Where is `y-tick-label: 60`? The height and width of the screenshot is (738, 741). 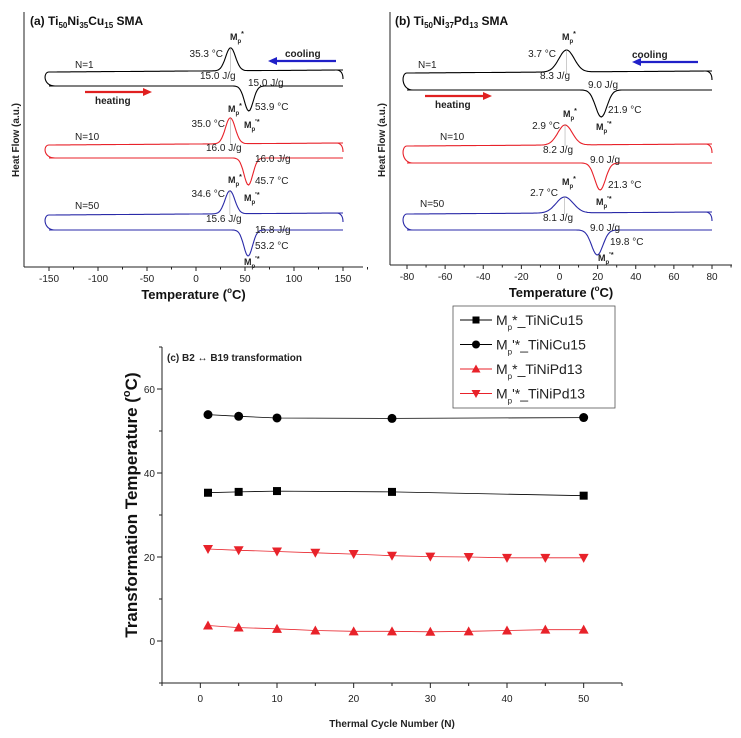 y-tick-label: 60 is located at coordinates (150, 390).